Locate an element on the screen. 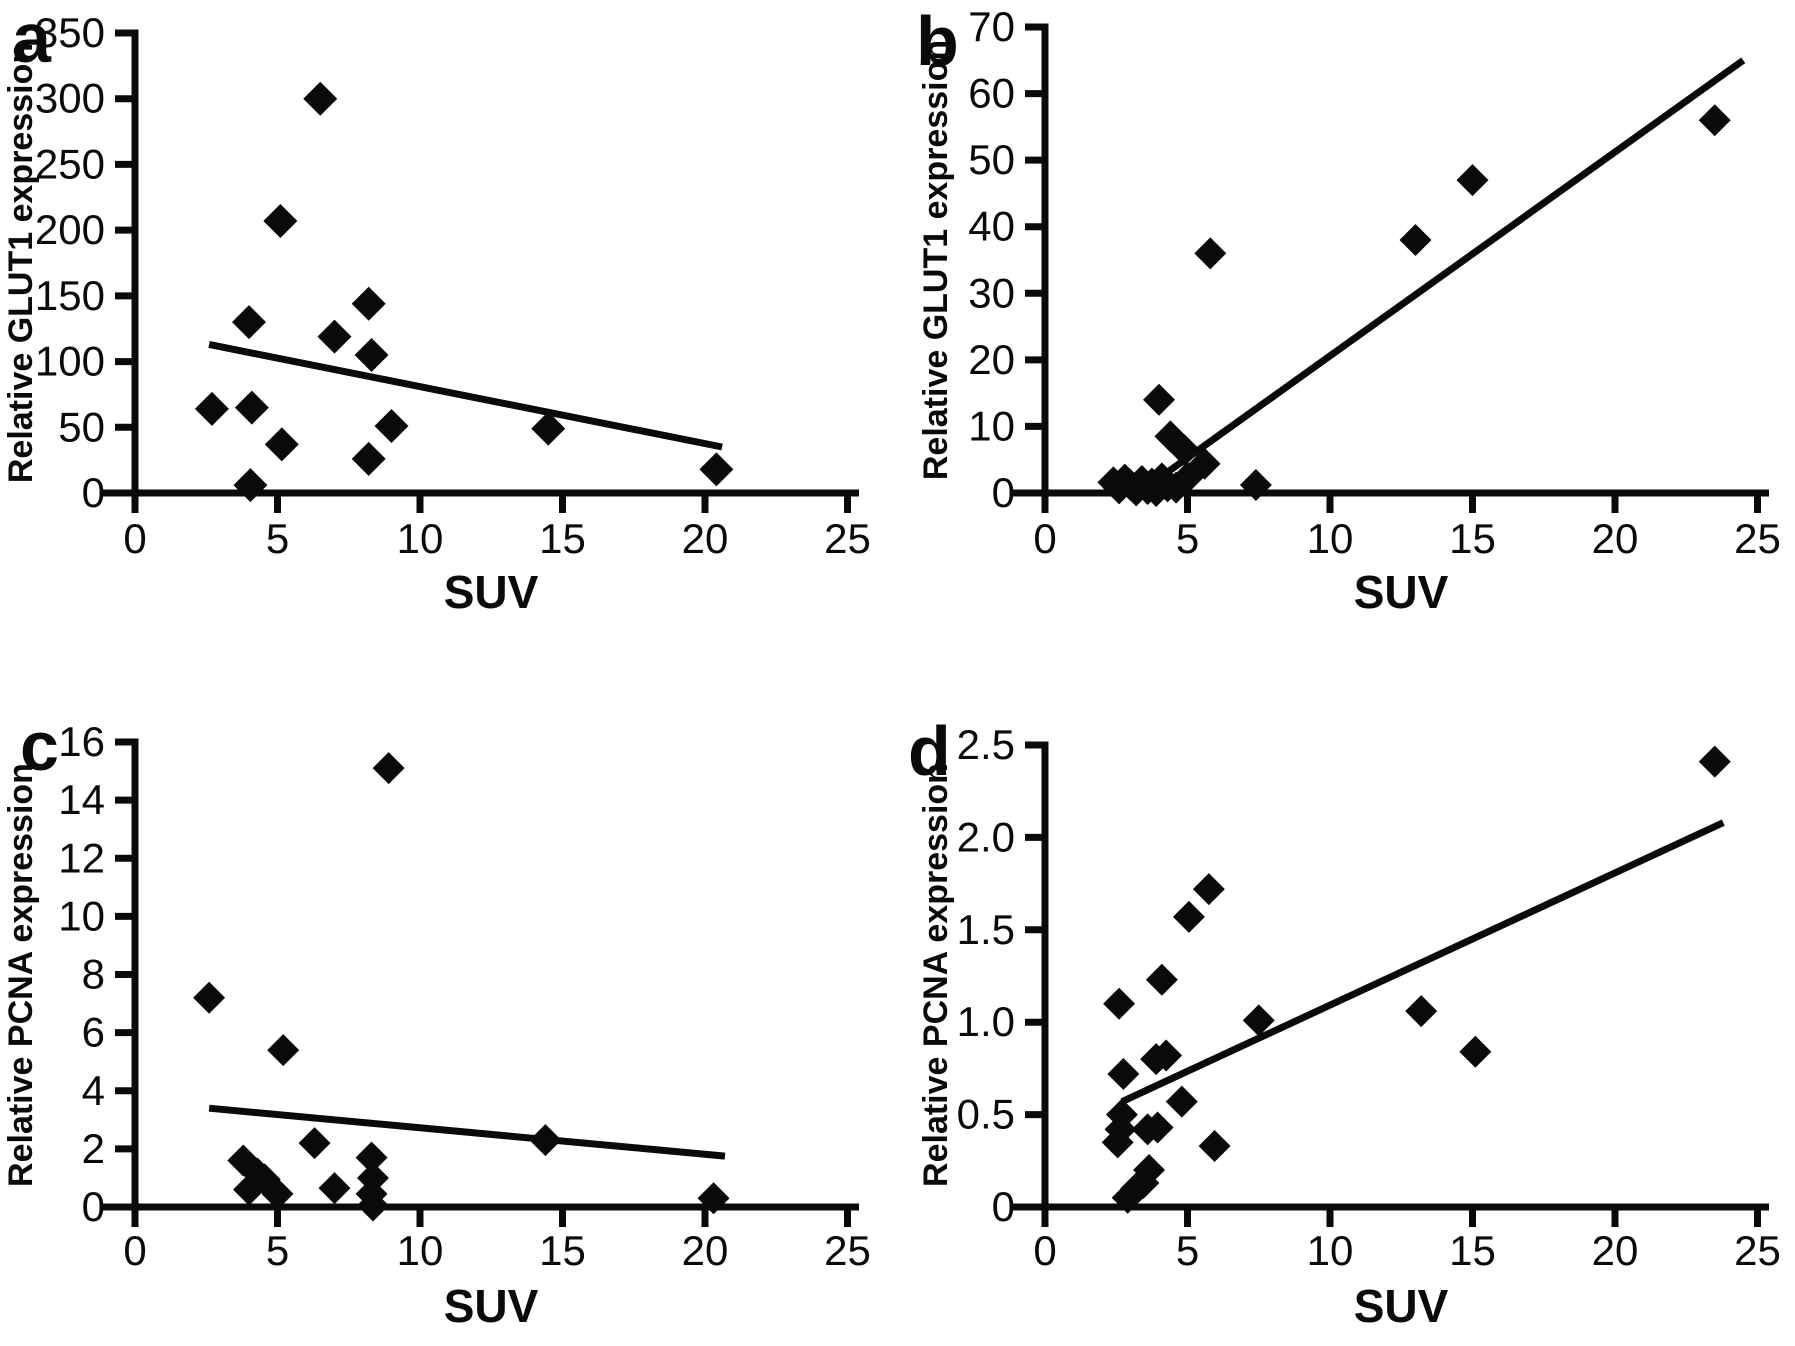 Image resolution: width=1795 pixels, height=1346 pixels. y-tick-label: 1.0 is located at coordinates (986, 1021).